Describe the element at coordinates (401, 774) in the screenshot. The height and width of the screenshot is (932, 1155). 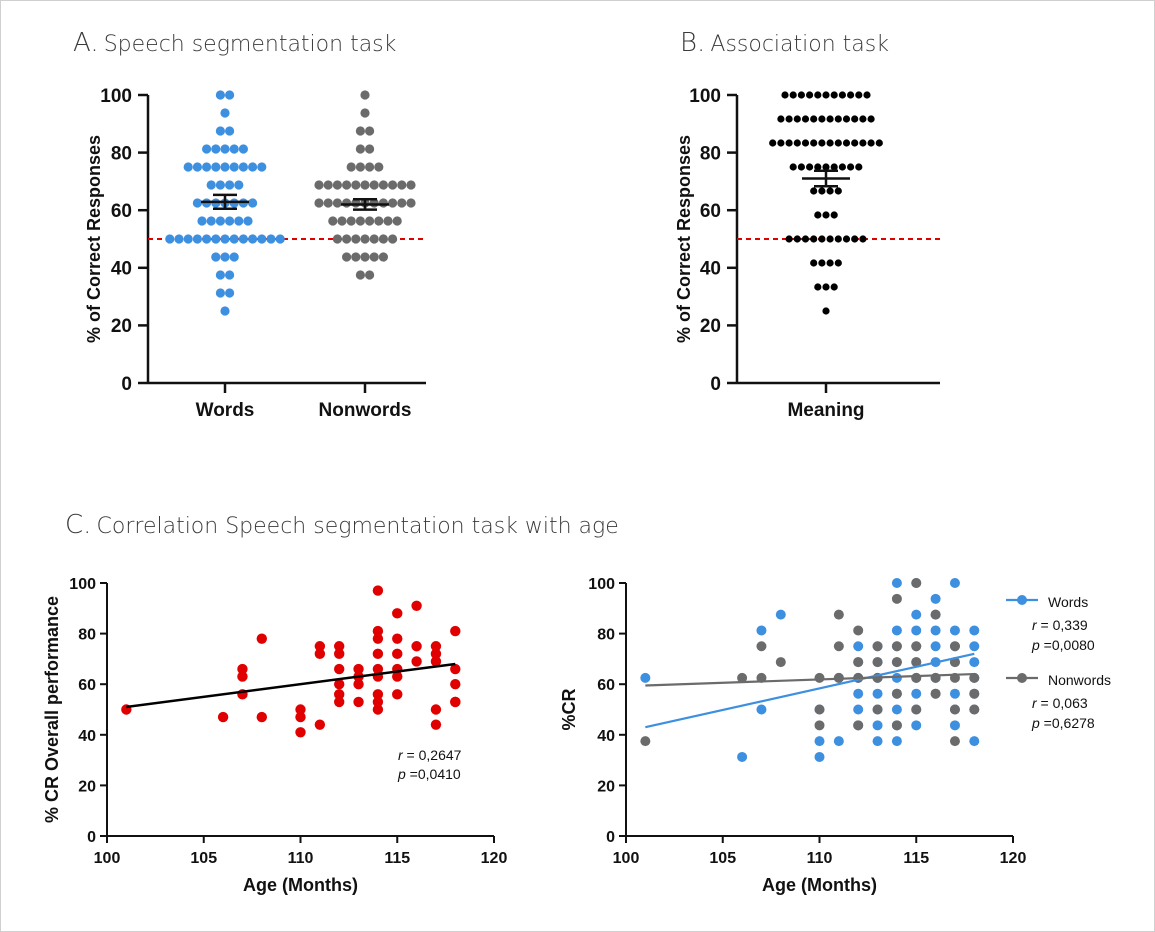
I see `panel-c1-p-label: p` at that location.